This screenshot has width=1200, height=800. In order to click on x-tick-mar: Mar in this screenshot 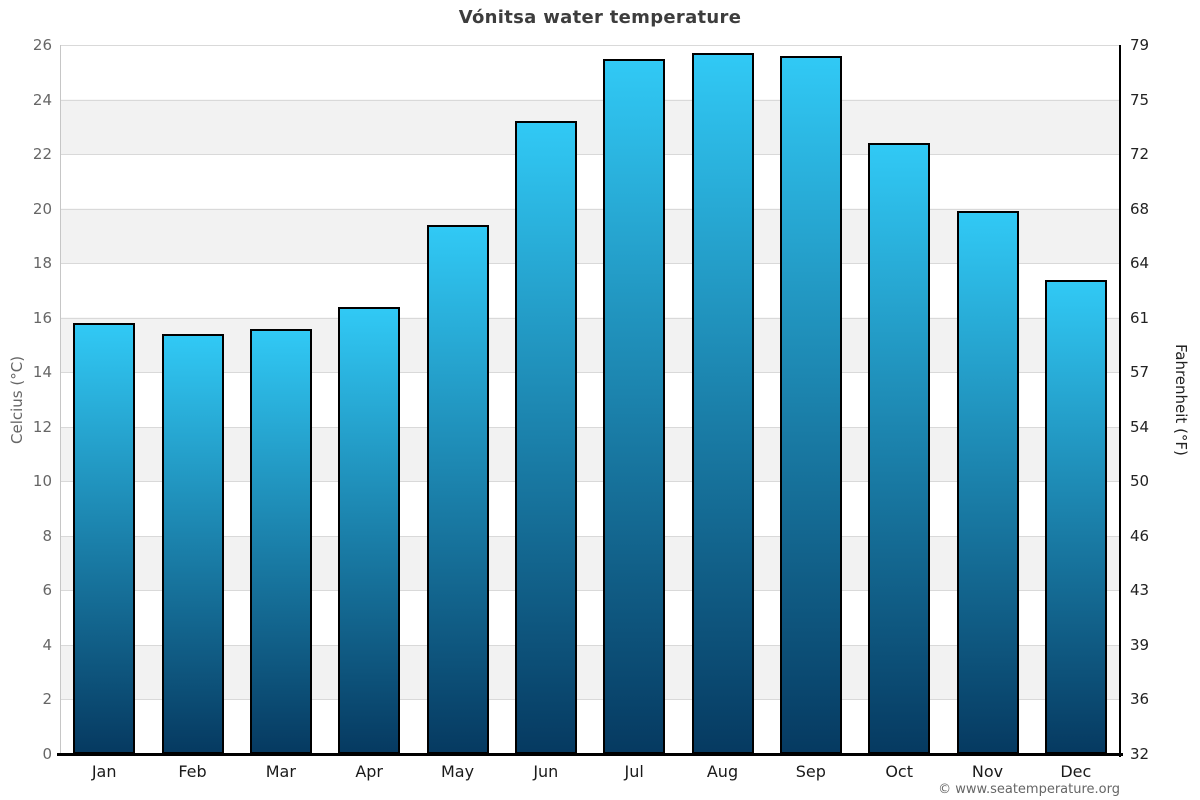, I will do `click(280, 771)`.